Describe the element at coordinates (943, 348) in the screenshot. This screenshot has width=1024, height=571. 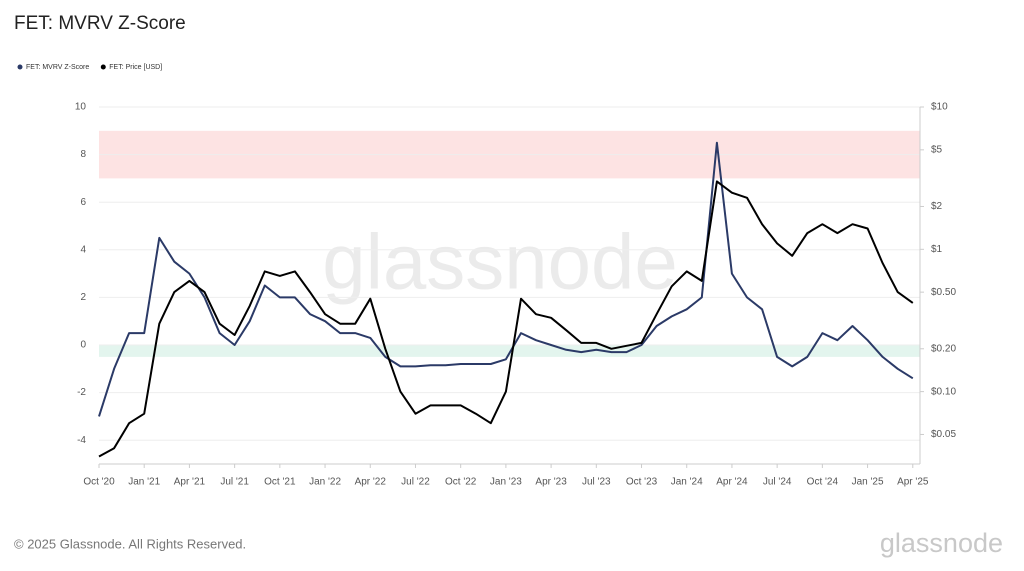
I see `y2-tick-label: $0.20` at that location.